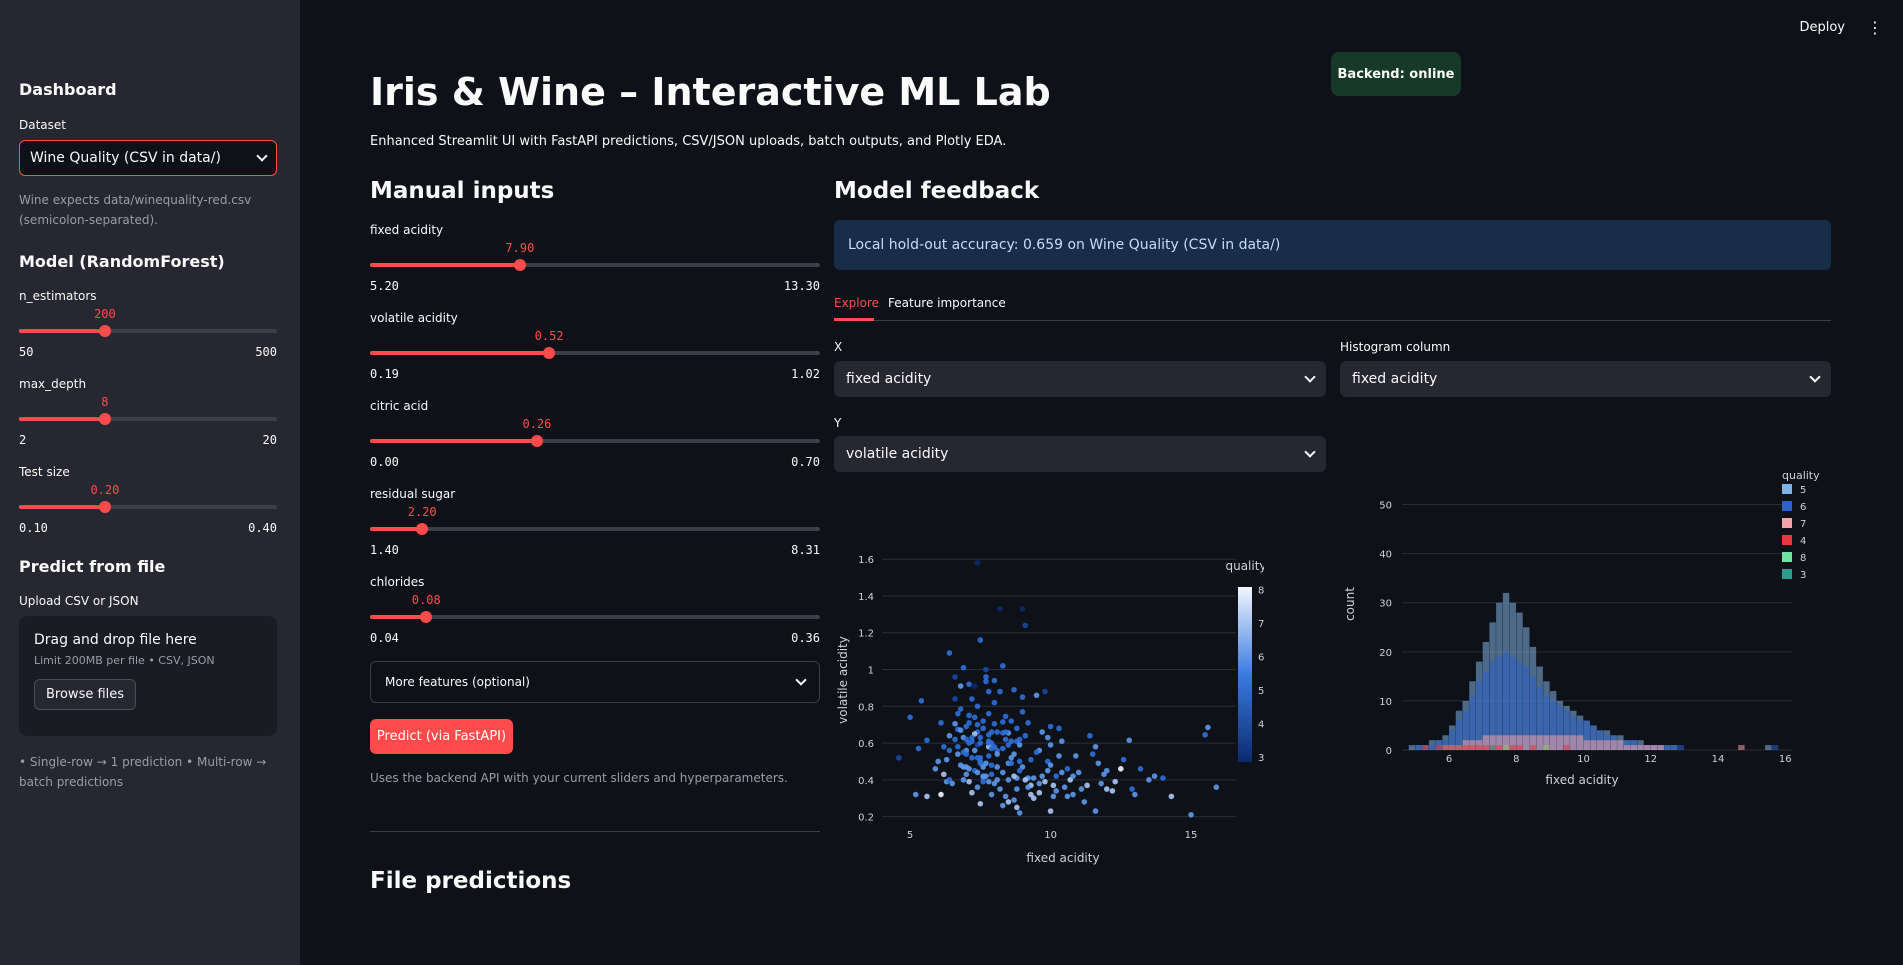 This screenshot has height=965, width=1903. I want to click on histogram-x-tick: 10, so click(1583, 759).